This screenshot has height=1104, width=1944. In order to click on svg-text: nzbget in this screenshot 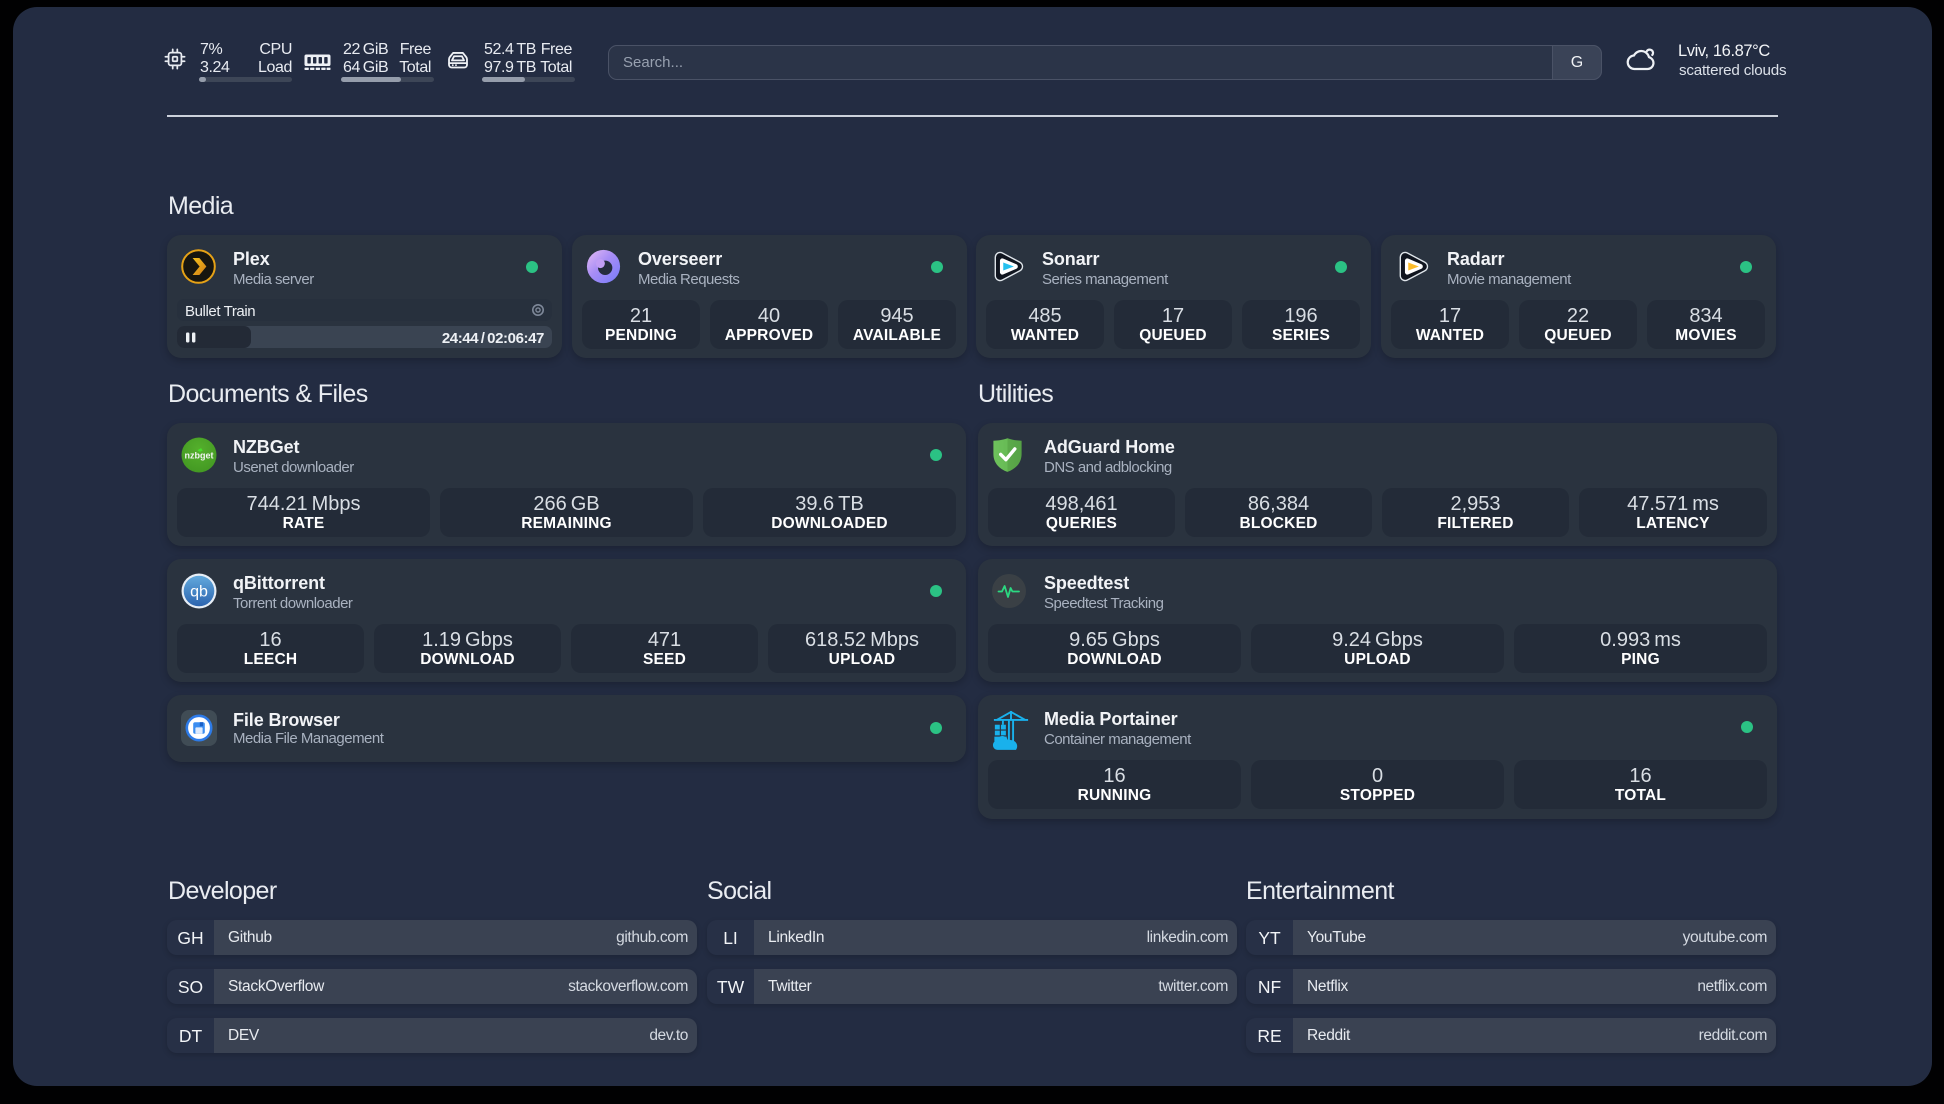, I will do `click(199, 456)`.